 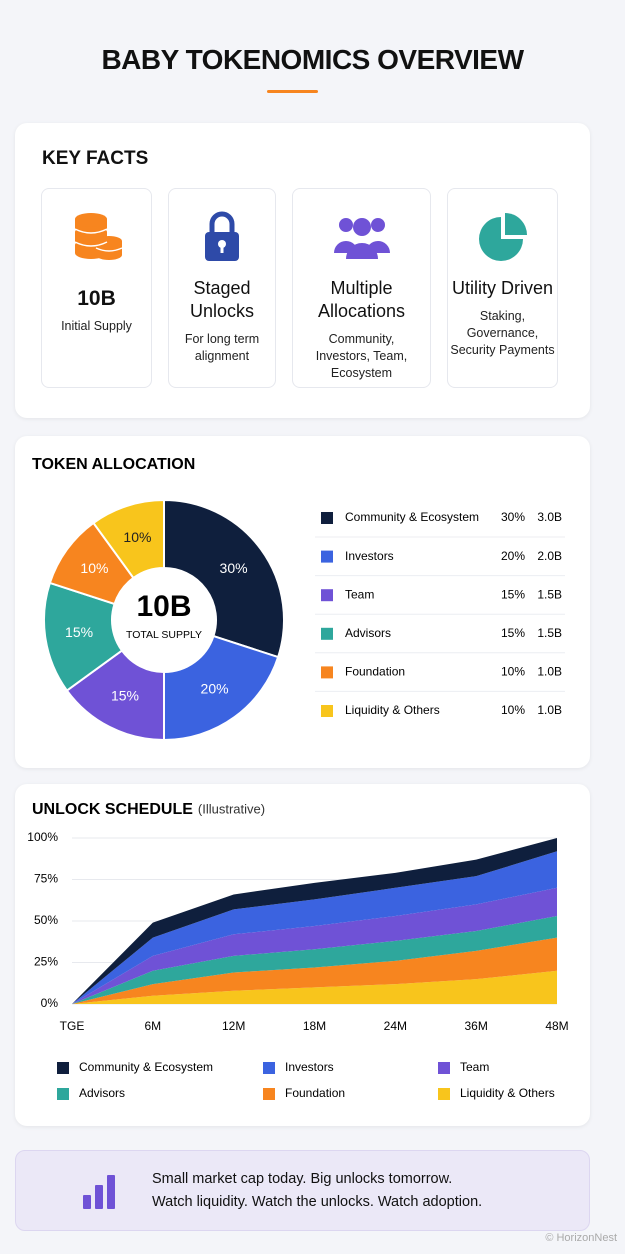 What do you see at coordinates (361, 299) in the screenshot?
I see `fact-title: Multiple Allocations` at bounding box center [361, 299].